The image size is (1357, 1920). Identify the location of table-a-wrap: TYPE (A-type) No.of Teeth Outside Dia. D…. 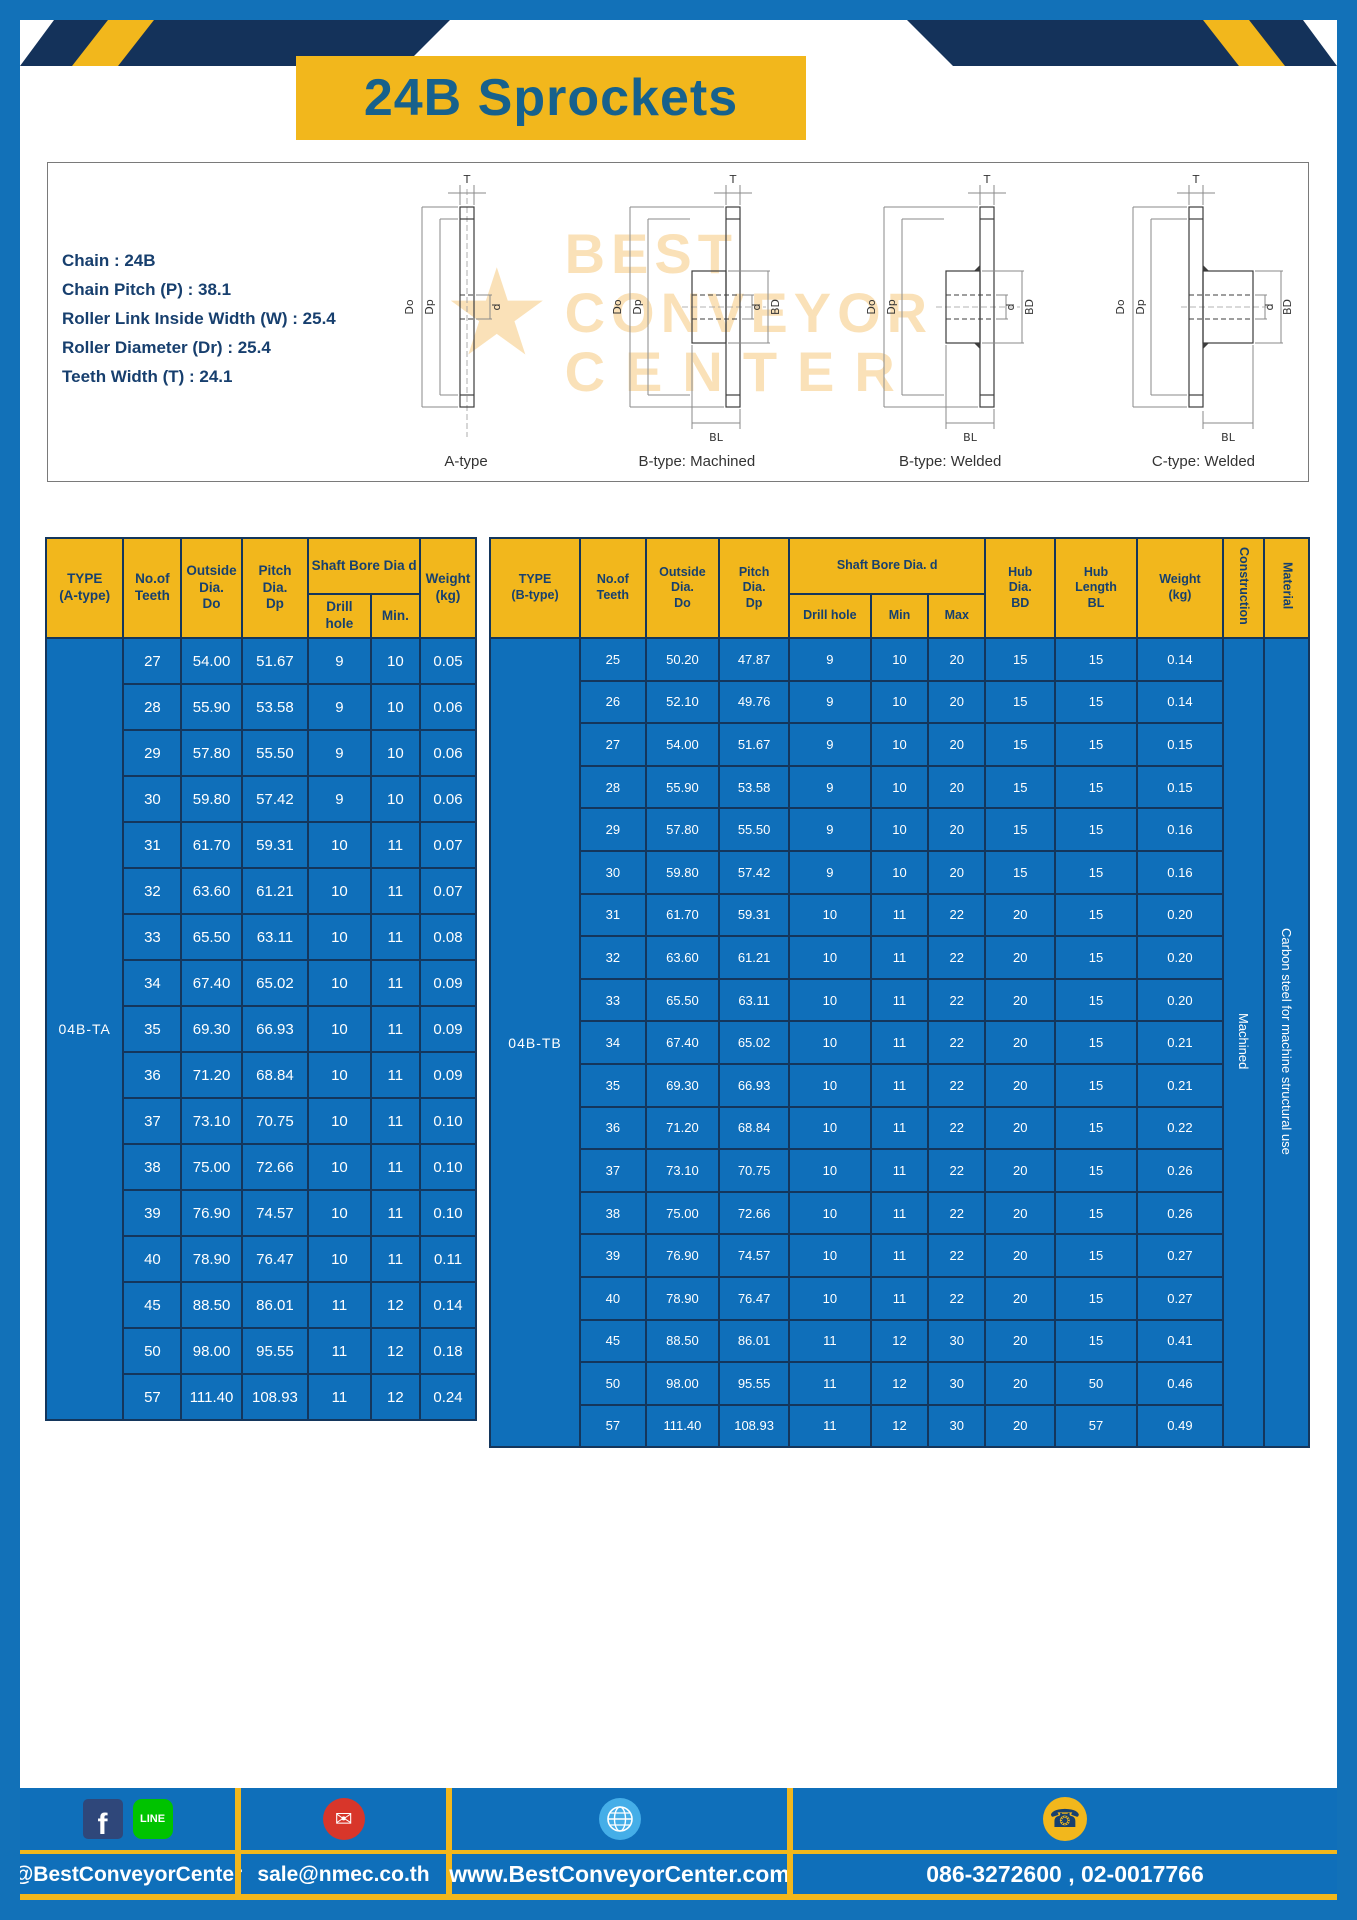
(260, 979).